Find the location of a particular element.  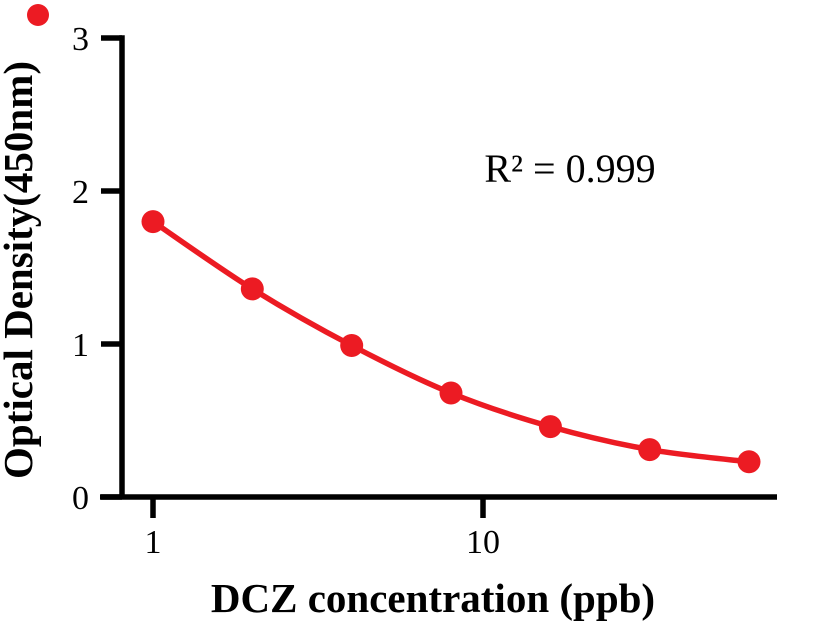

y-tick-label: 3 is located at coordinates (80, 39).